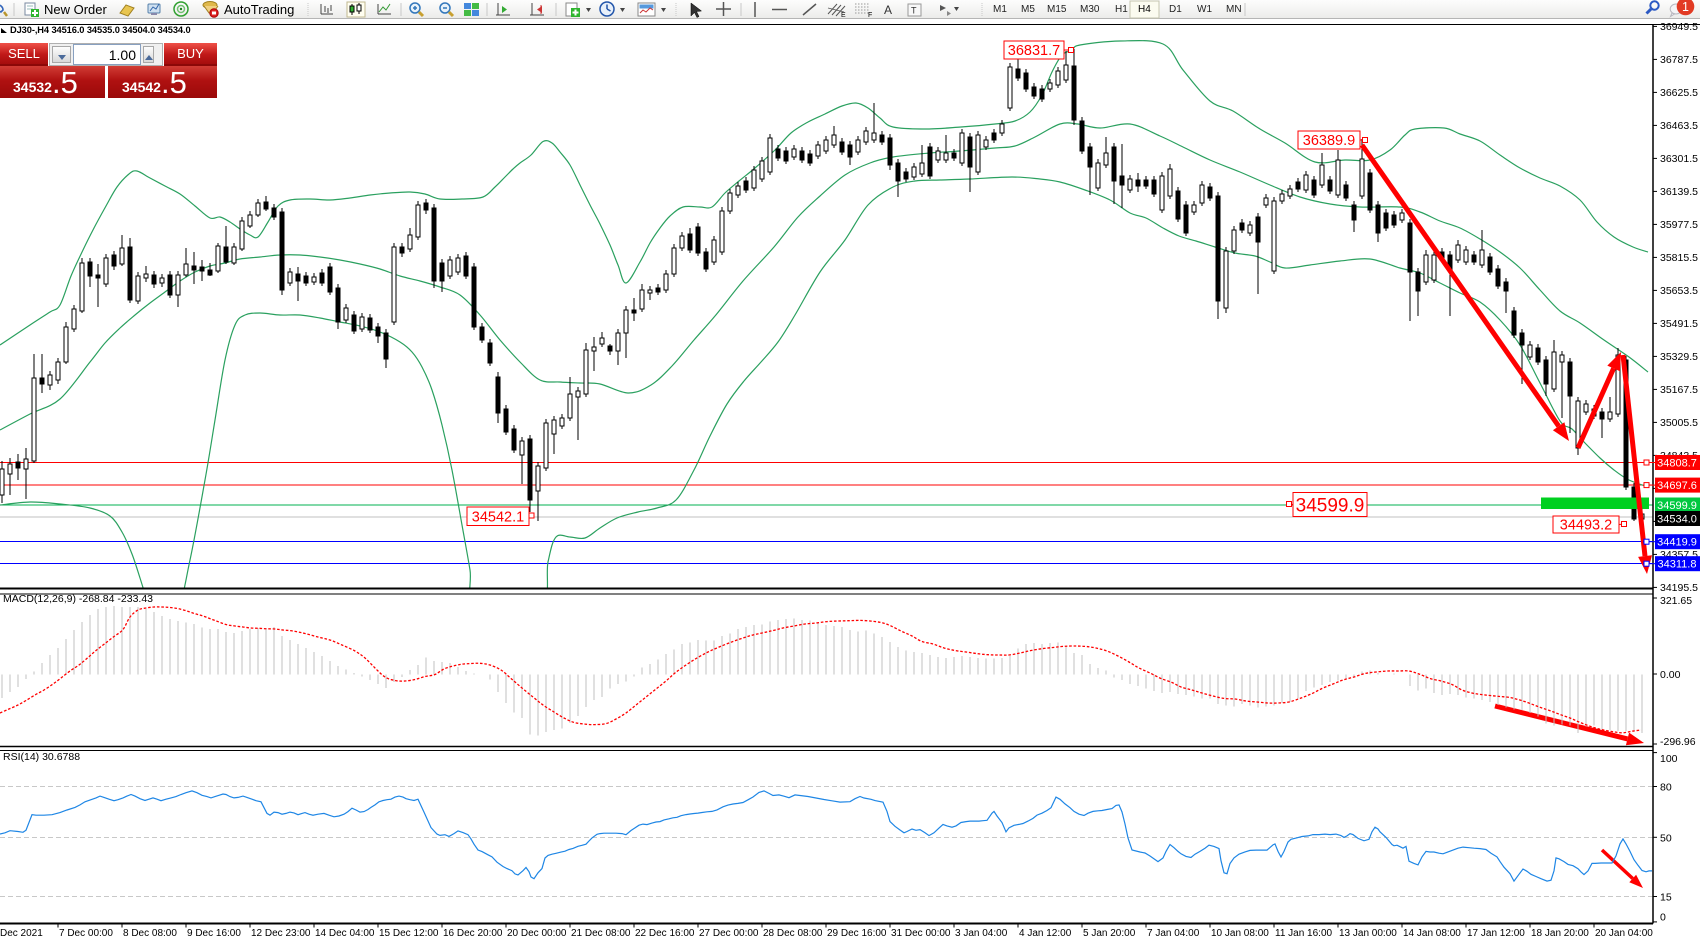 This screenshot has width=1700, height=941. What do you see at coordinates (345, 933) in the screenshot?
I see `svg-text: 14 Dec 04:00` at bounding box center [345, 933].